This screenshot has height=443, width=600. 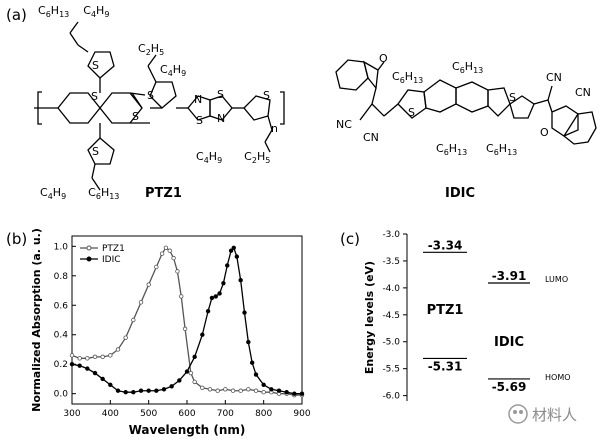 I want to click on legend-marker-idic, so click(x=89, y=259).